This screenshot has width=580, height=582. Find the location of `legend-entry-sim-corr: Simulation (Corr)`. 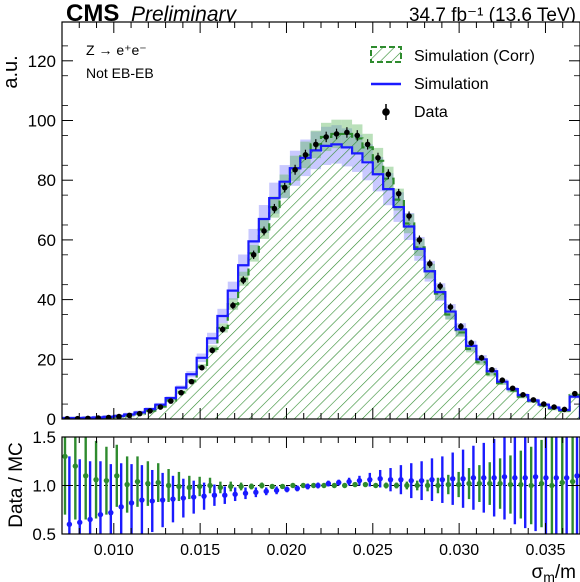

legend-entry-sim-corr: Simulation (Corr) is located at coordinates (452, 55).